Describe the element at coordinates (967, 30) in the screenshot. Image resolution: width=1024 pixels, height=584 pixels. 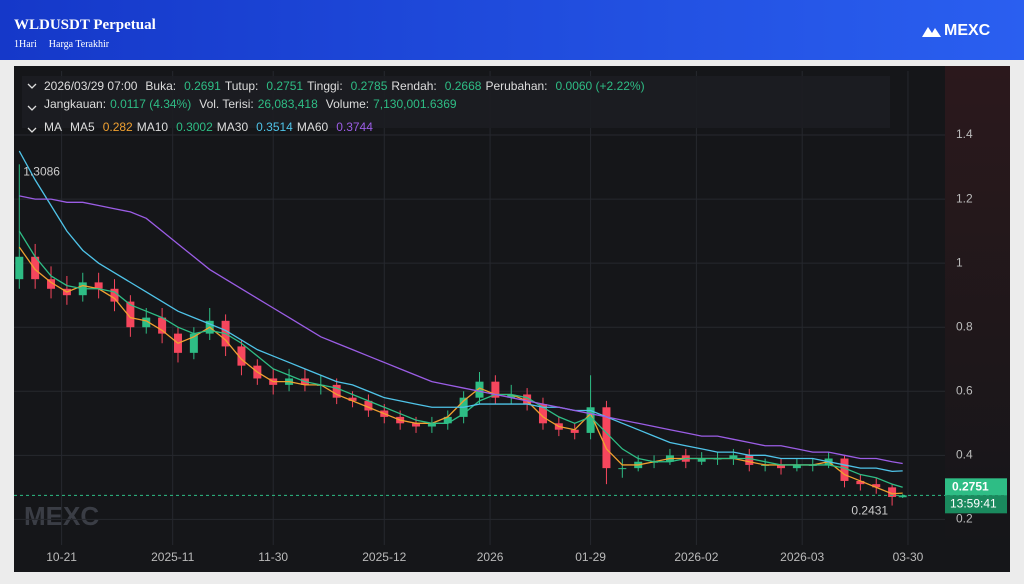
I see `logo-text: MEXC` at that location.